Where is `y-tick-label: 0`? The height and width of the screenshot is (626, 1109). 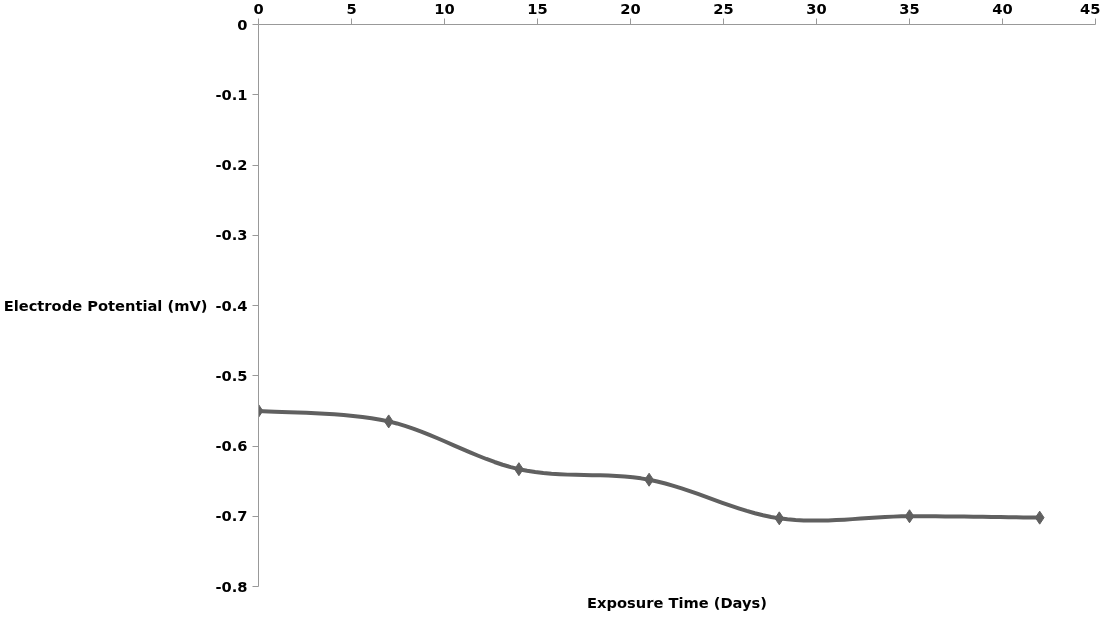 y-tick-label: 0 is located at coordinates (242, 24).